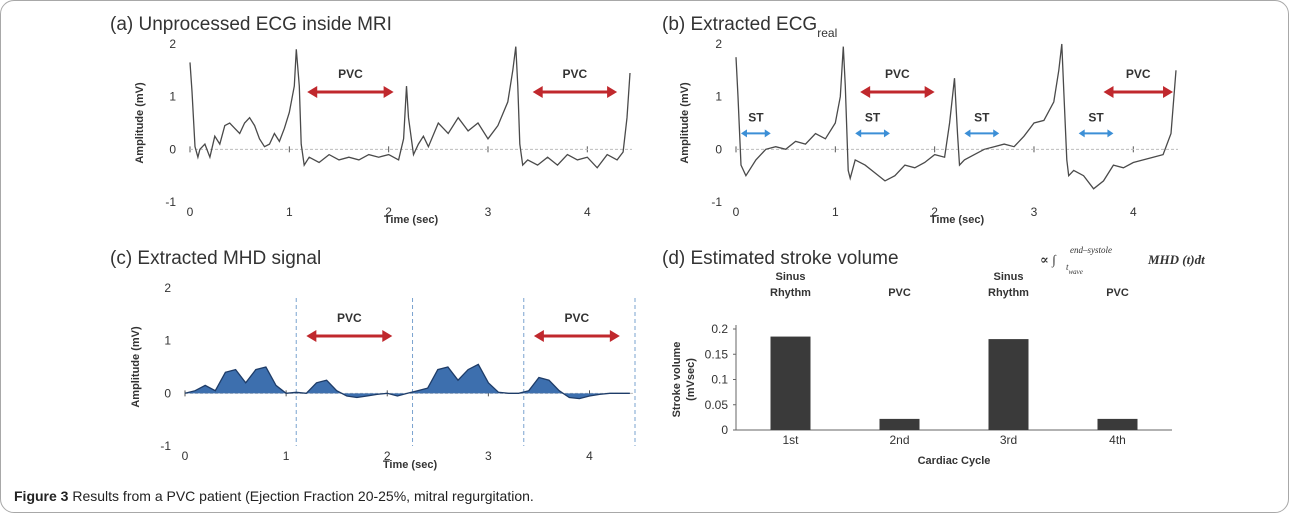 Image resolution: width=1291 pixels, height=515 pixels. What do you see at coordinates (827, 33) in the screenshot?
I see `panel-b-title-subscript: real` at bounding box center [827, 33].